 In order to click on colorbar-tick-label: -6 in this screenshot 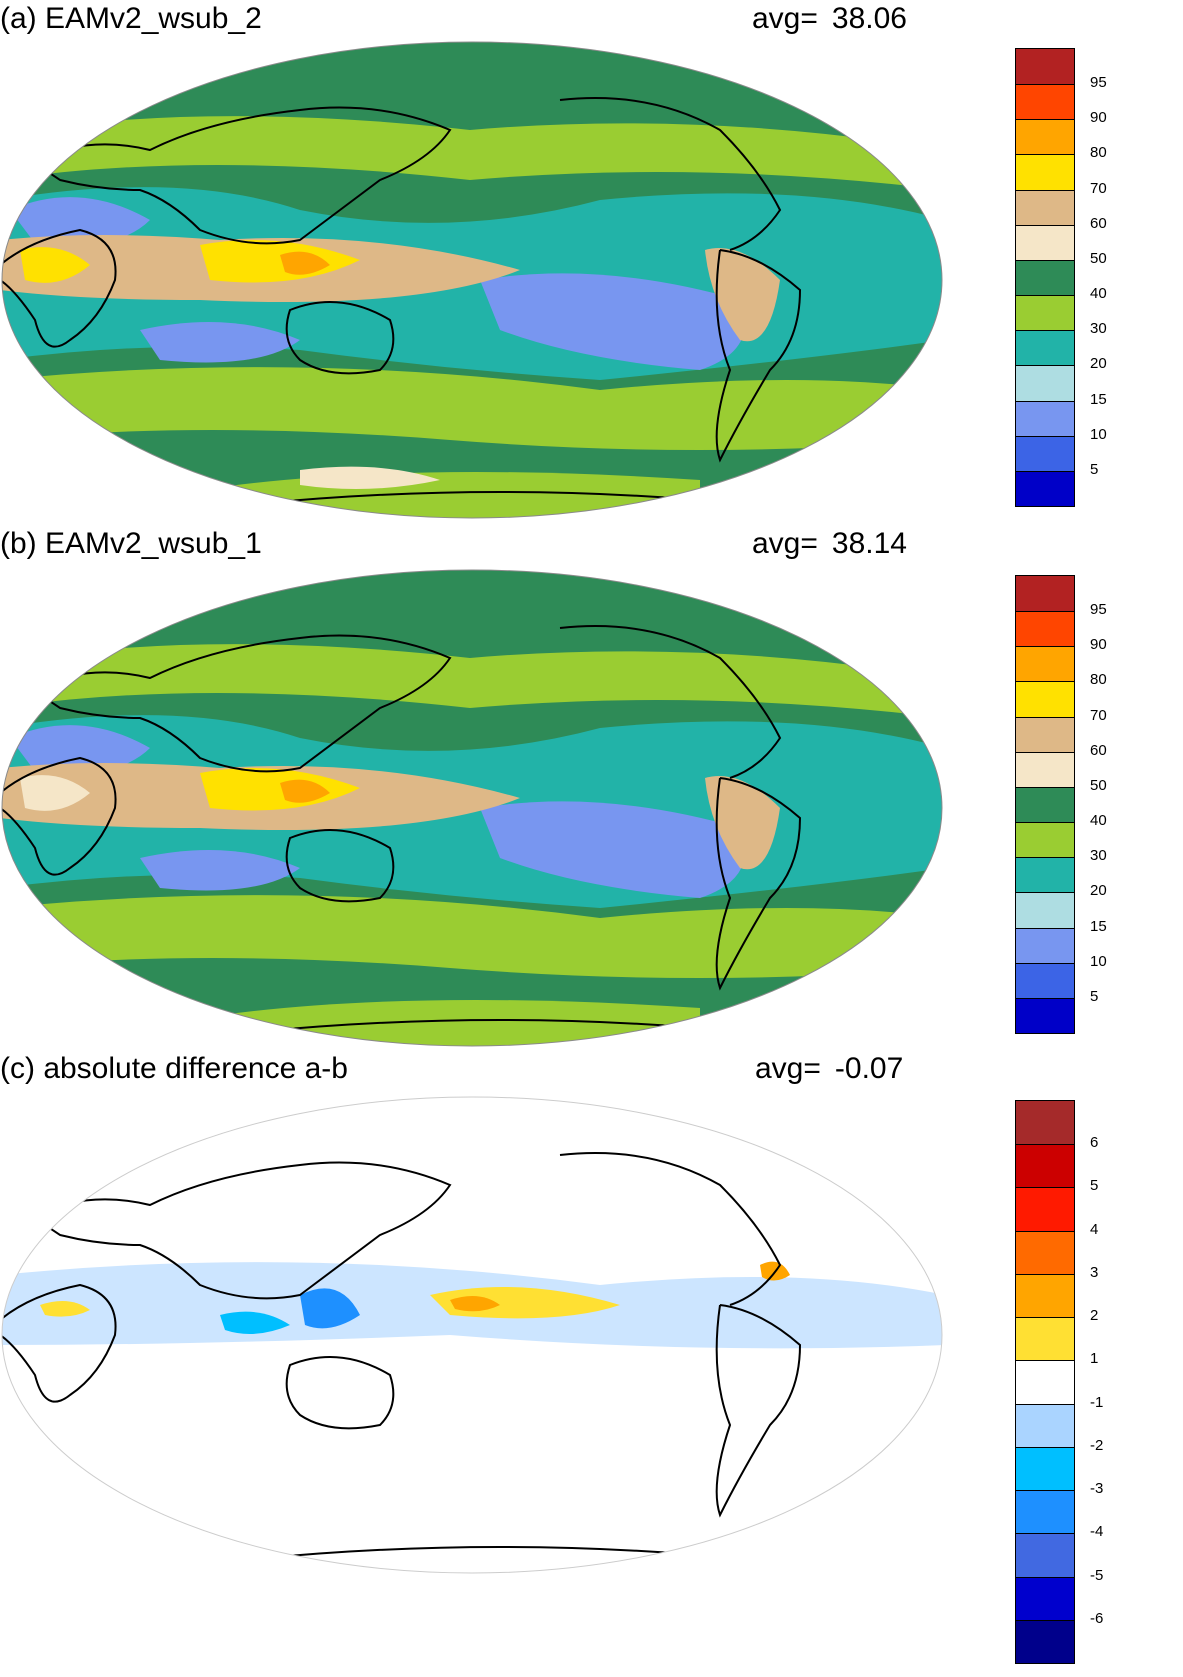, I will do `click(1097, 1618)`.